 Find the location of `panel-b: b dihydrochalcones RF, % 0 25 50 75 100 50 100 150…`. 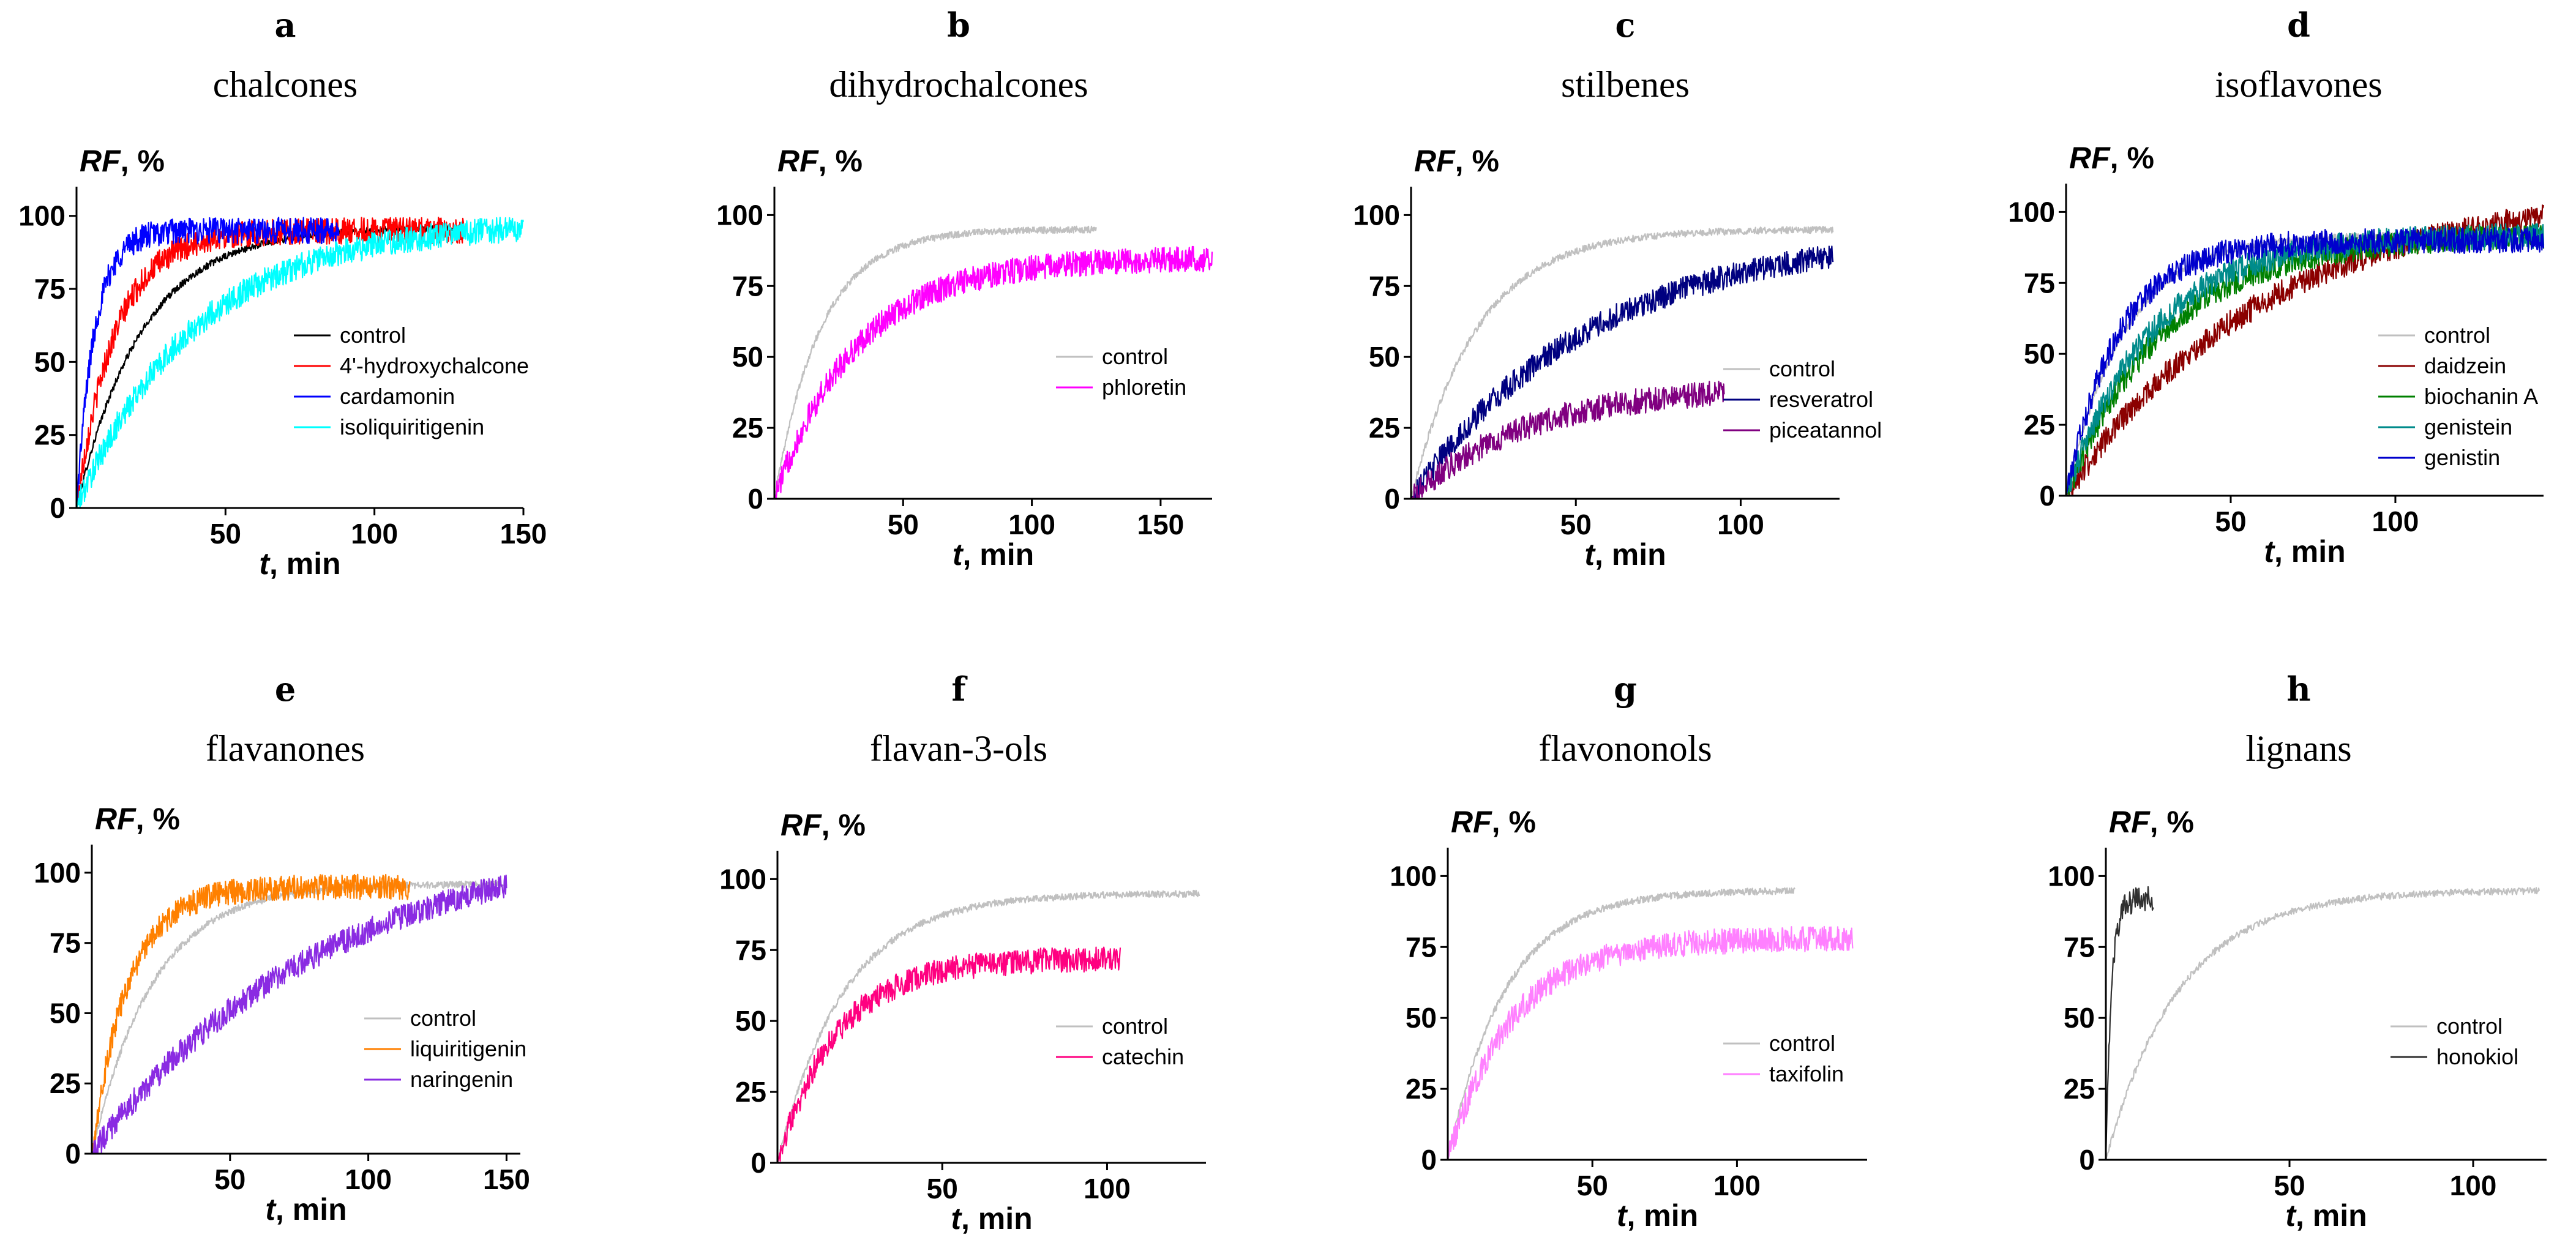

panel-b: b dihydrochalcones RF, % 0 25 50 75 100 50 100 150… is located at coordinates (965, 289).